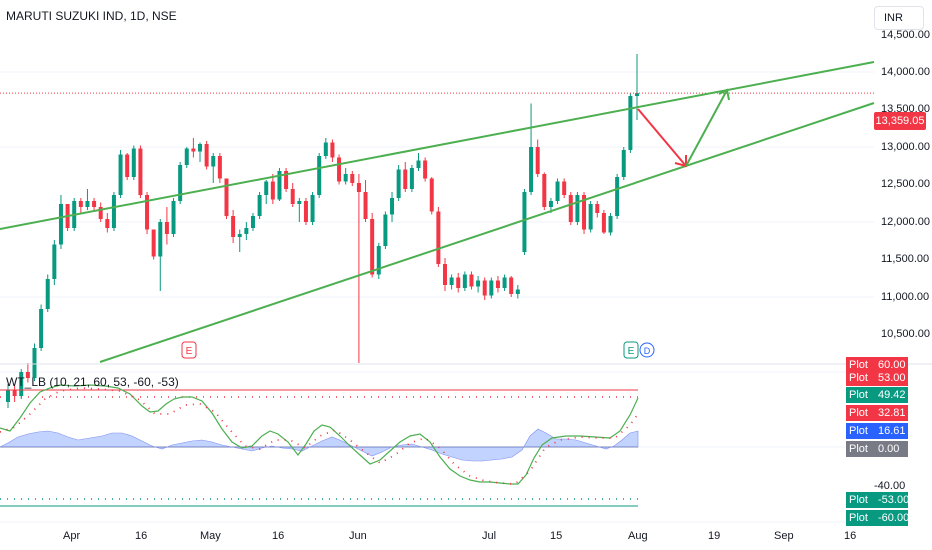 This screenshot has height=550, width=932. What do you see at coordinates (707, 127) in the screenshot?
I see `projection-arrow-up` at bounding box center [707, 127].